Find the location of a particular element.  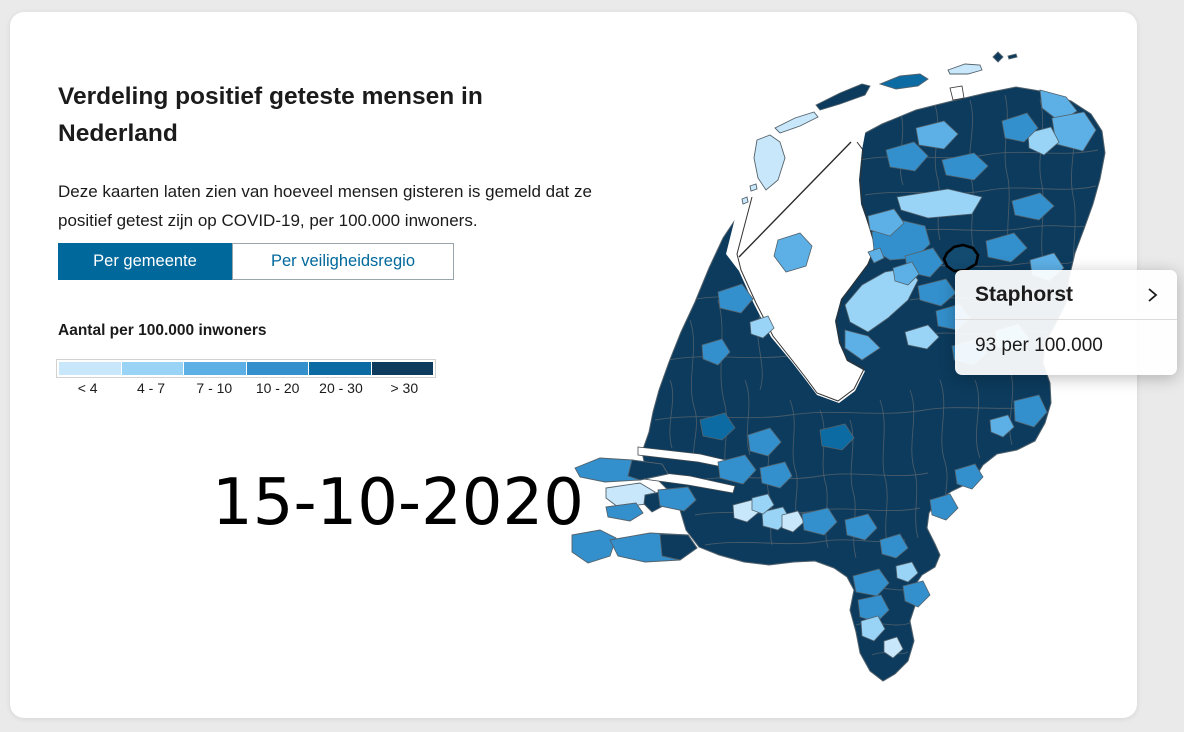

legend-label-10-20: 10 - 20 is located at coordinates (277, 388).